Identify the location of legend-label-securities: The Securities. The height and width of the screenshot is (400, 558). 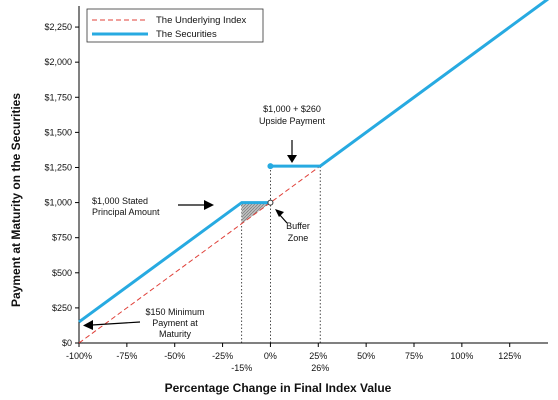
(186, 34).